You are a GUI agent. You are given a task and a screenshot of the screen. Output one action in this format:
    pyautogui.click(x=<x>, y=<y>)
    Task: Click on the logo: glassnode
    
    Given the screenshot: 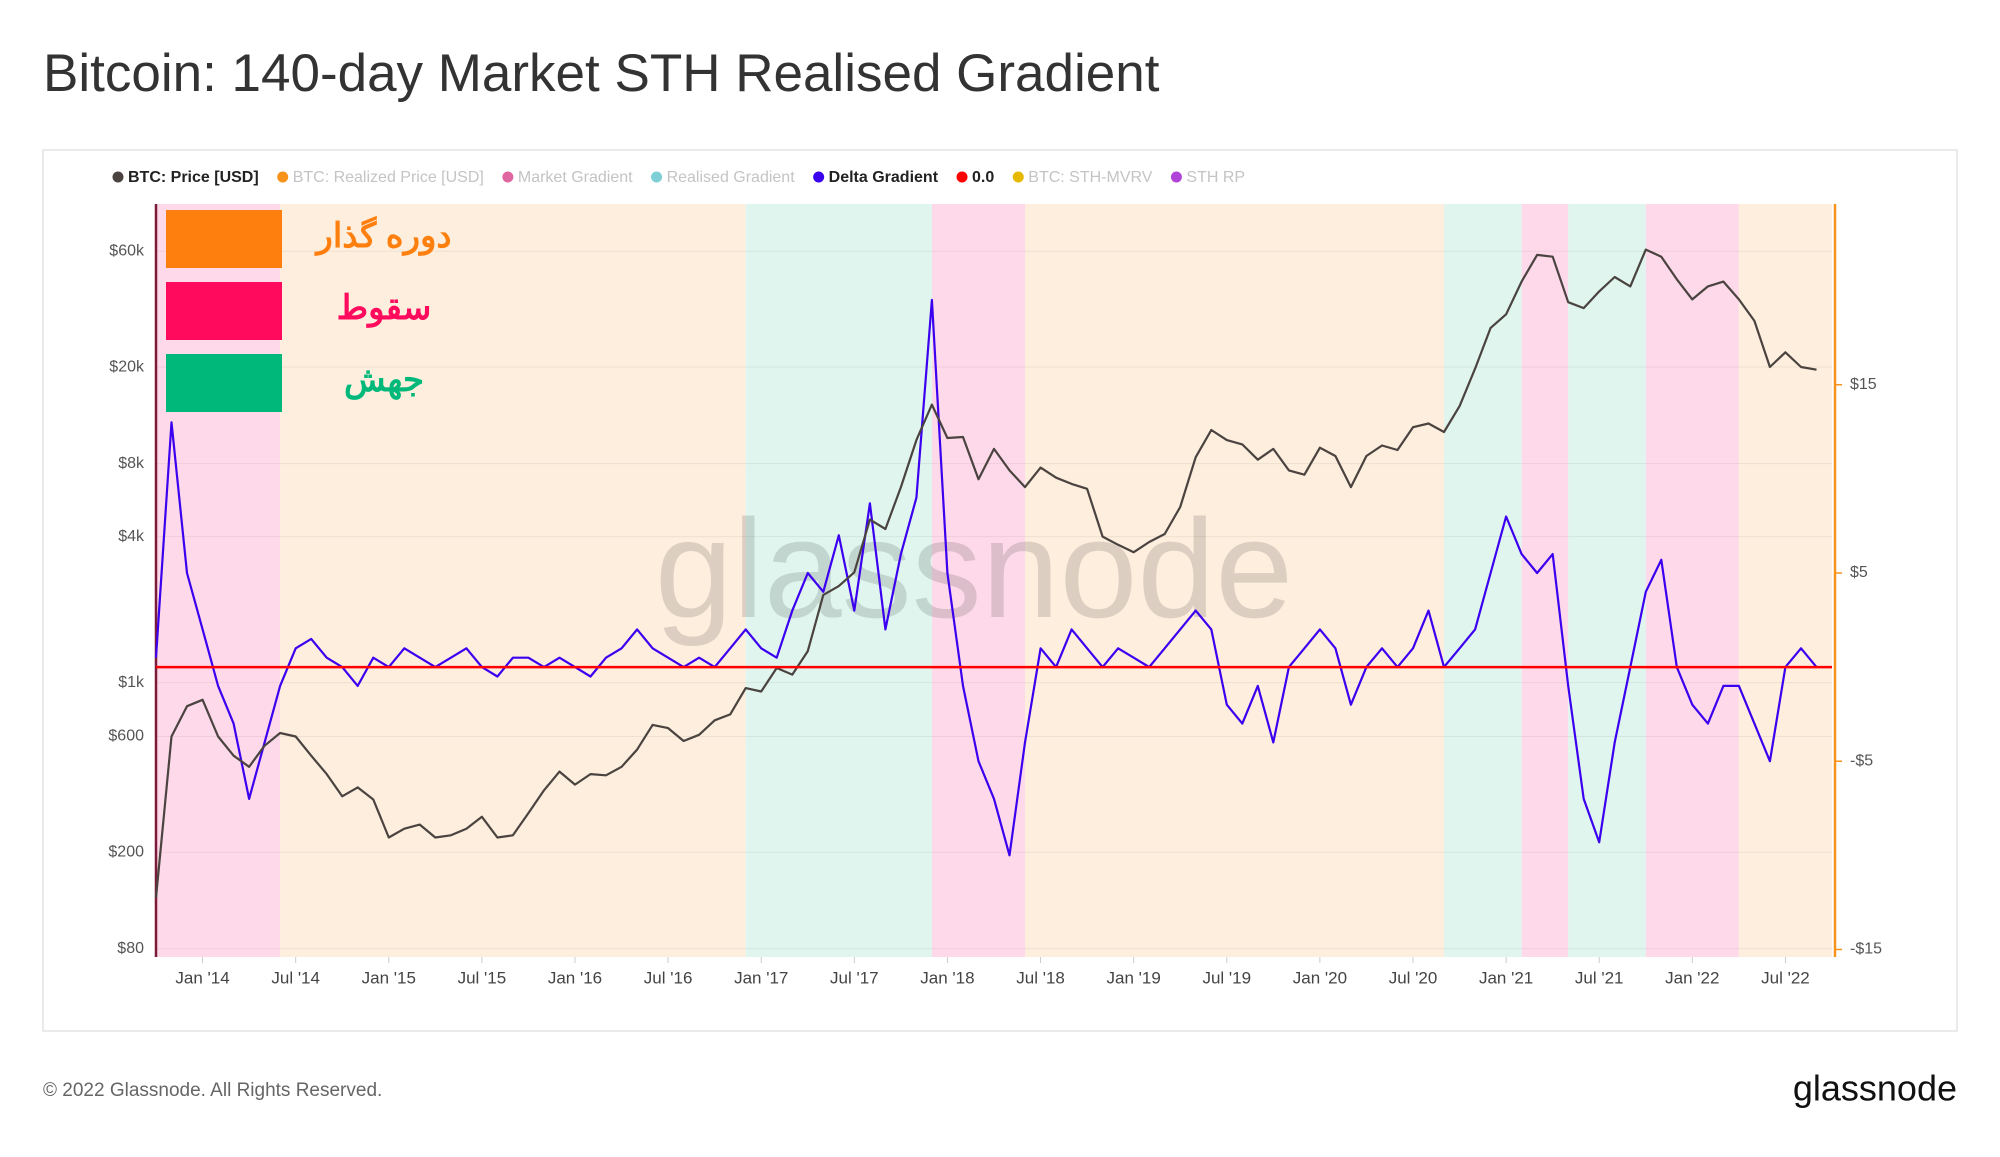 What is the action you would take?
    pyautogui.click(x=1875, y=1088)
    